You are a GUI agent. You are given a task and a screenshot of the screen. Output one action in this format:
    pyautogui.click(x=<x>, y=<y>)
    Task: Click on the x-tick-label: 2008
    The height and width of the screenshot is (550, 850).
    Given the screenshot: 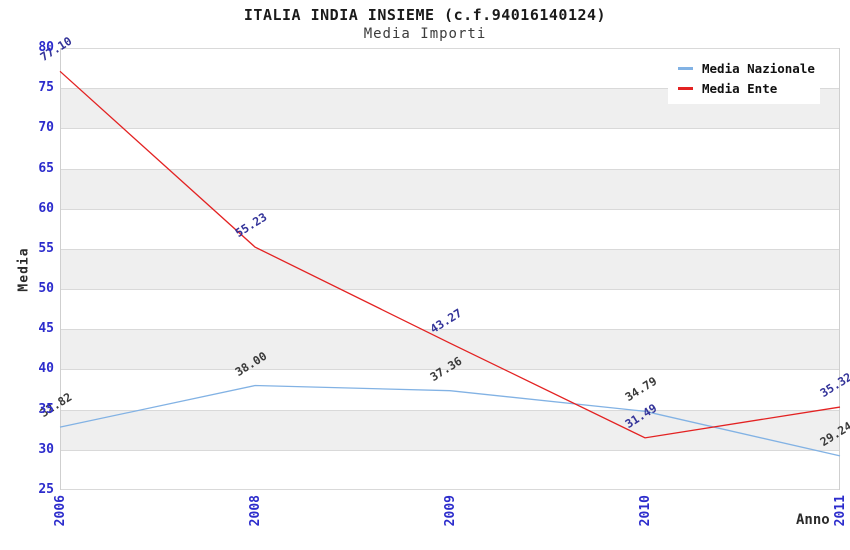 What is the action you would take?
    pyautogui.click(x=255, y=511)
    